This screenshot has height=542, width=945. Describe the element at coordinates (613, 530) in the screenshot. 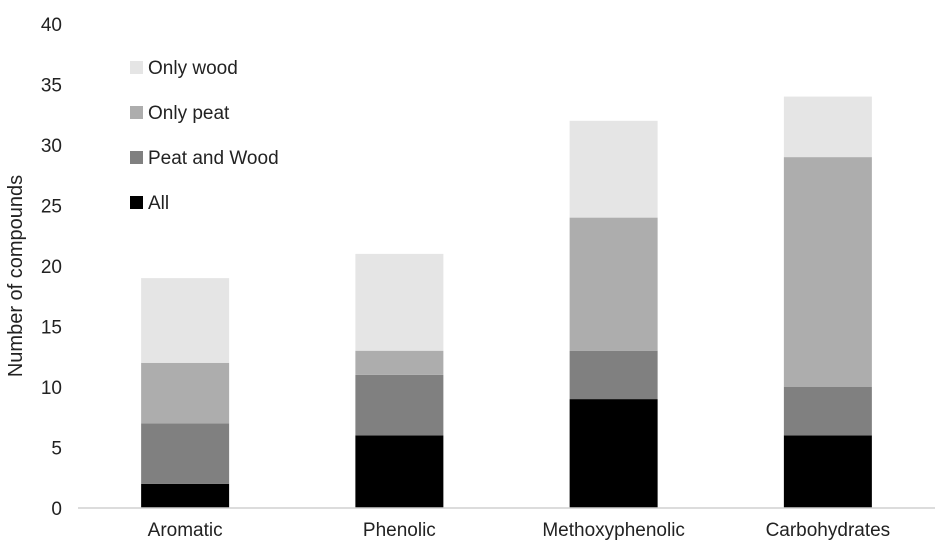

I see `x-tick-label: Methoxyphenolic` at that location.